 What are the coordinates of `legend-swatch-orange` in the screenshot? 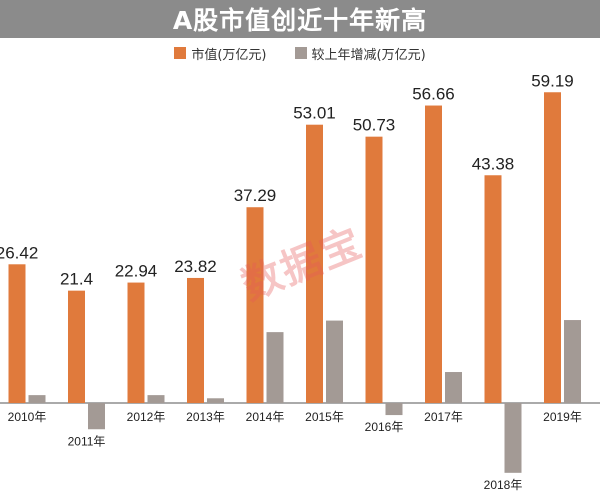 It's located at (180, 53).